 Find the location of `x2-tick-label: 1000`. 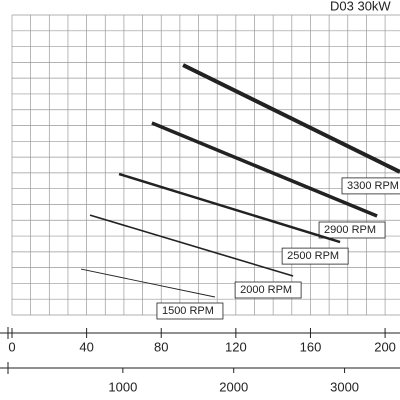

x2-tick-label: 1000 is located at coordinates (122, 386).